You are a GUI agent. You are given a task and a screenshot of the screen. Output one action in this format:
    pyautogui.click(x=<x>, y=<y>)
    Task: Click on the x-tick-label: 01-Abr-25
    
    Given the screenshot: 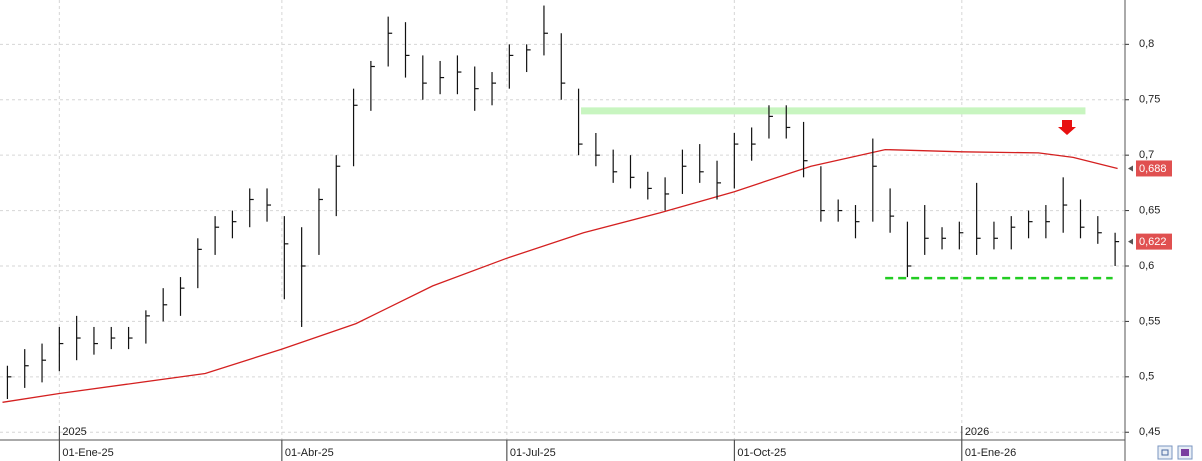 What is the action you would take?
    pyautogui.click(x=309, y=453)
    